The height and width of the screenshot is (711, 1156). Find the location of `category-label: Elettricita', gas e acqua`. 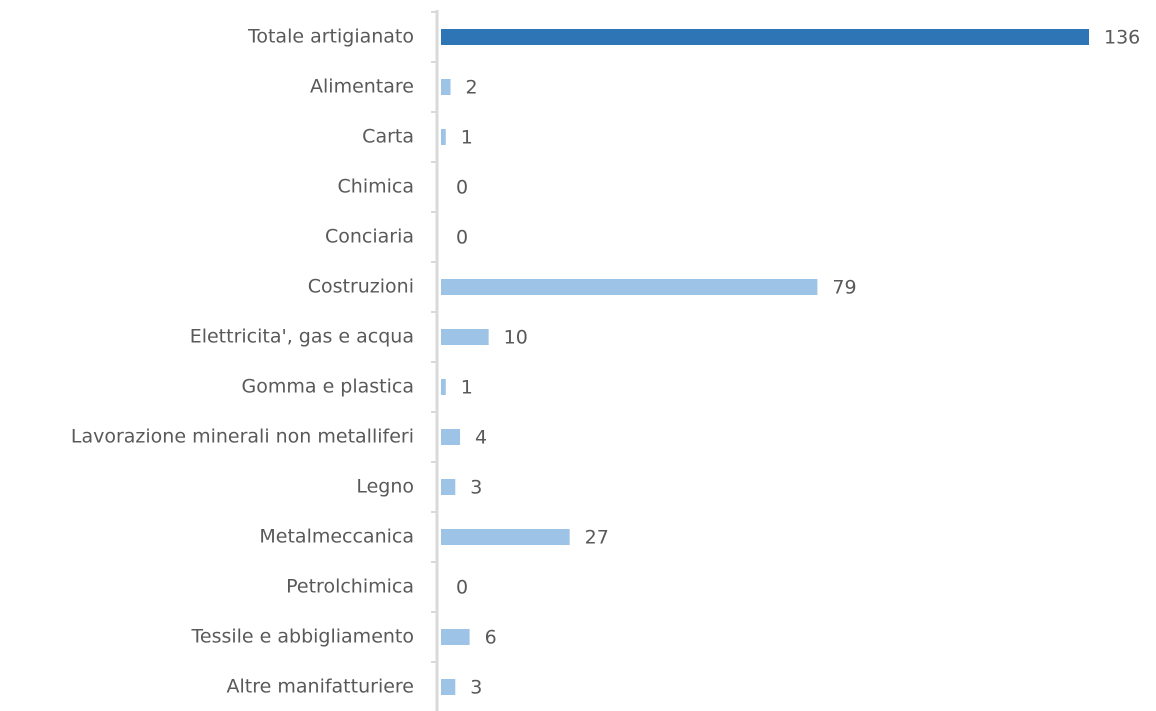

category-label: Elettricita', gas e acqua is located at coordinates (302, 337).